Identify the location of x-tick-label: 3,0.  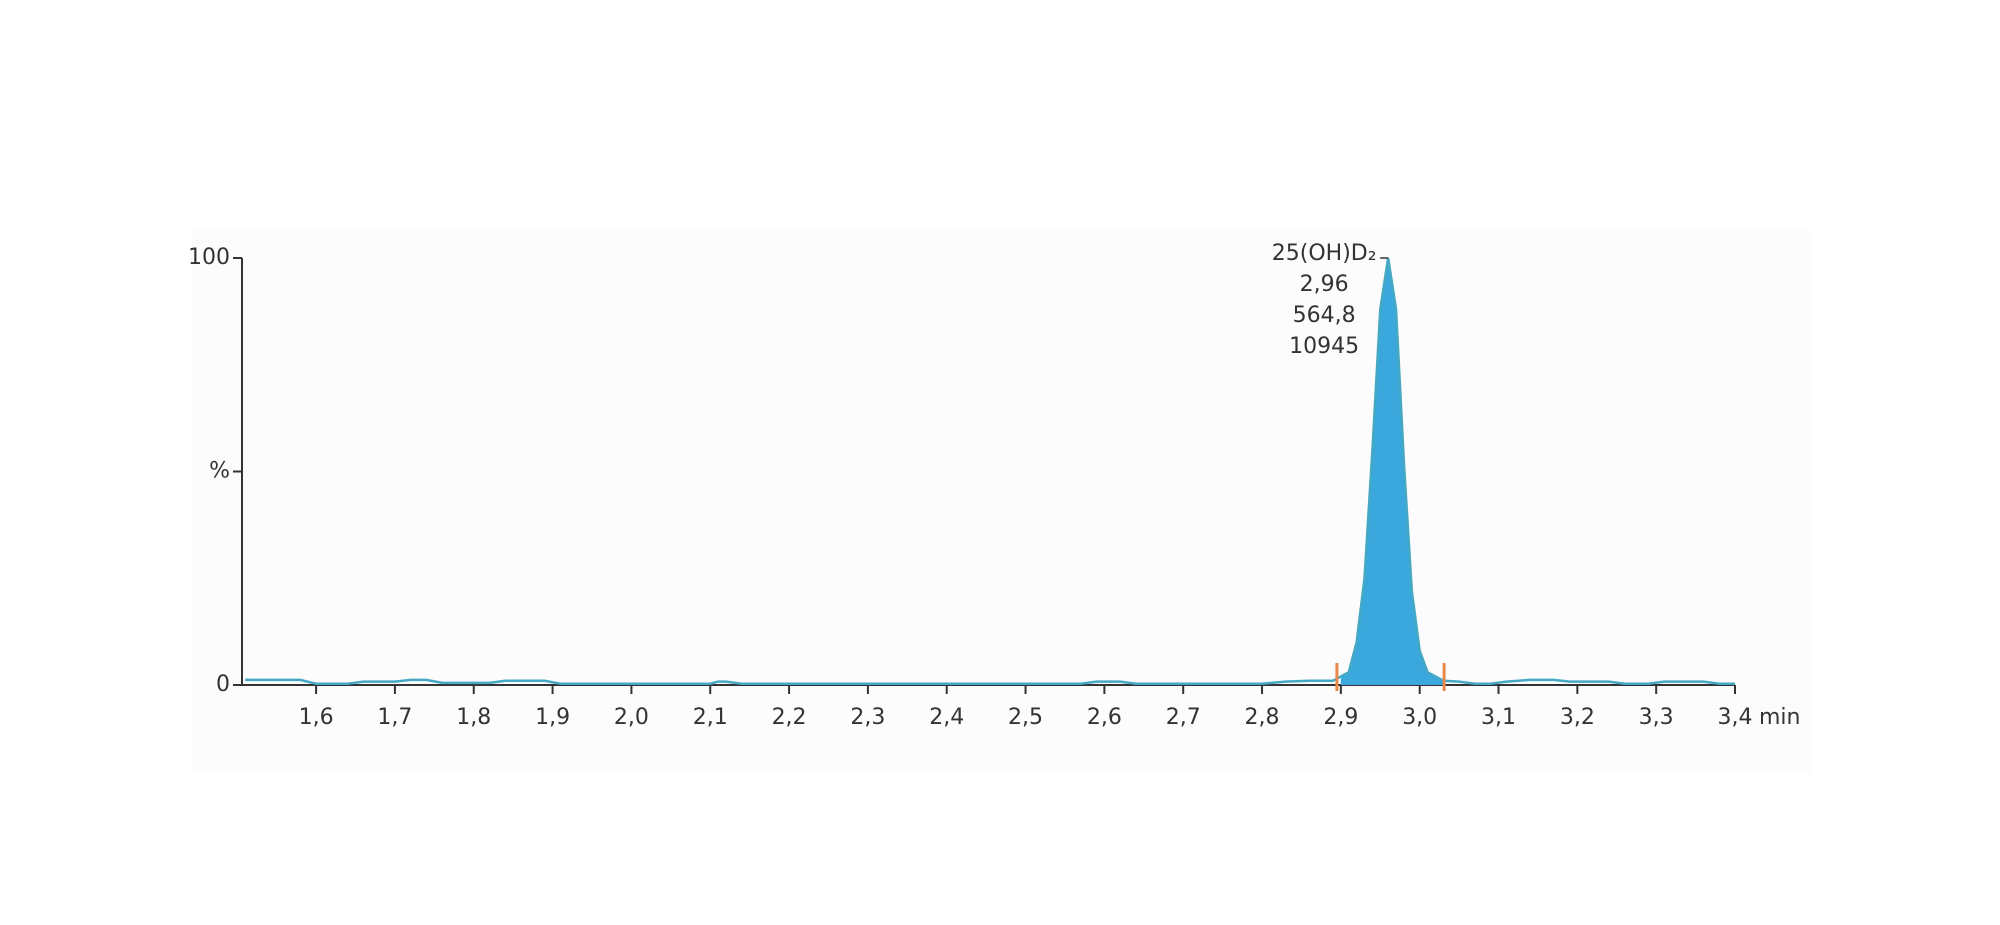
(1419, 717).